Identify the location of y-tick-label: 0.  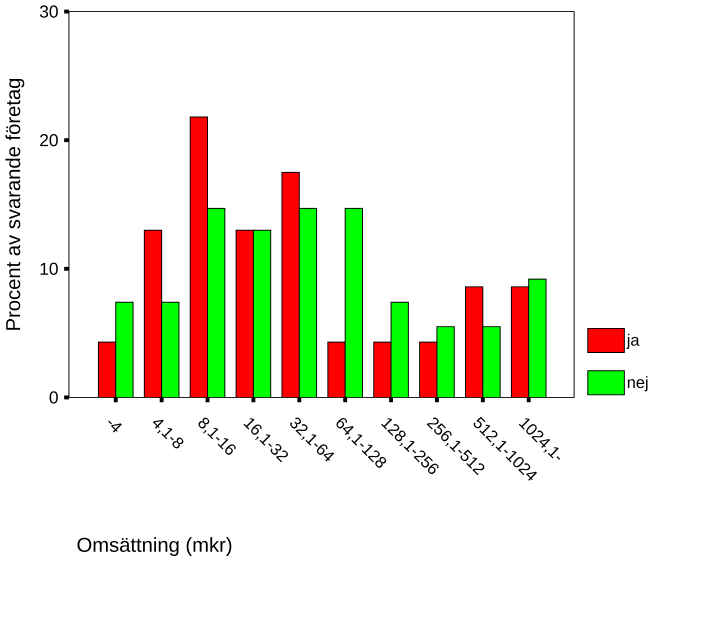
(54, 397).